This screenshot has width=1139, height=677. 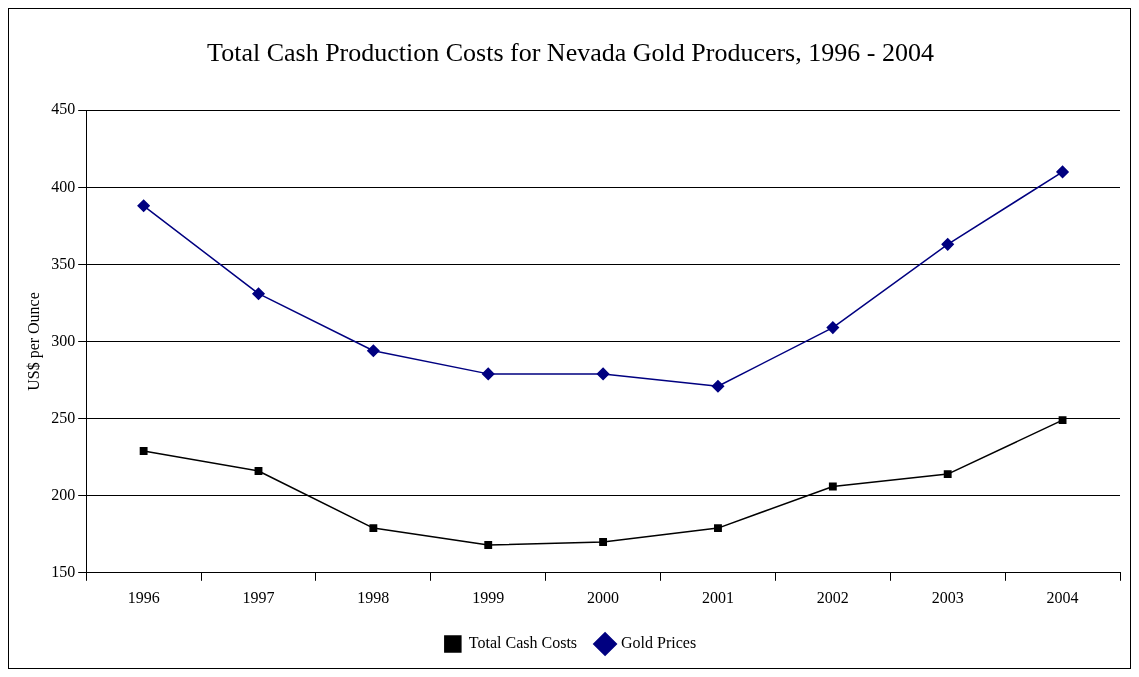 What do you see at coordinates (832, 597) in the screenshot?
I see `x-tick-label: 2002` at bounding box center [832, 597].